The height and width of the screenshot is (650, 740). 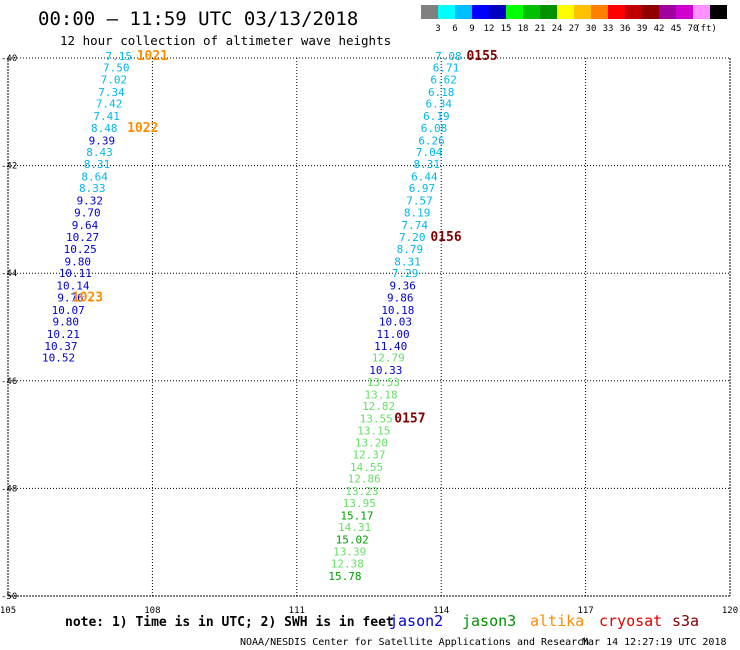 What do you see at coordinates (383, 382) in the screenshot?
I see `wave-height-value: 13.53` at bounding box center [383, 382].